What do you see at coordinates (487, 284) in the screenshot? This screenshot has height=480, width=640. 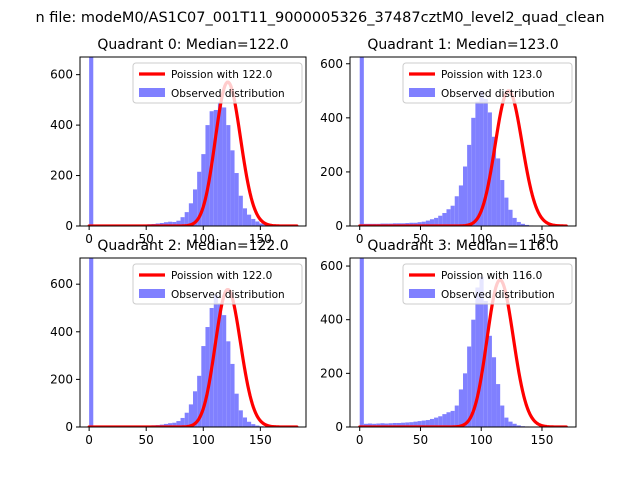 I see `legend: Poission with 116.0 Observed distribution` at bounding box center [487, 284].